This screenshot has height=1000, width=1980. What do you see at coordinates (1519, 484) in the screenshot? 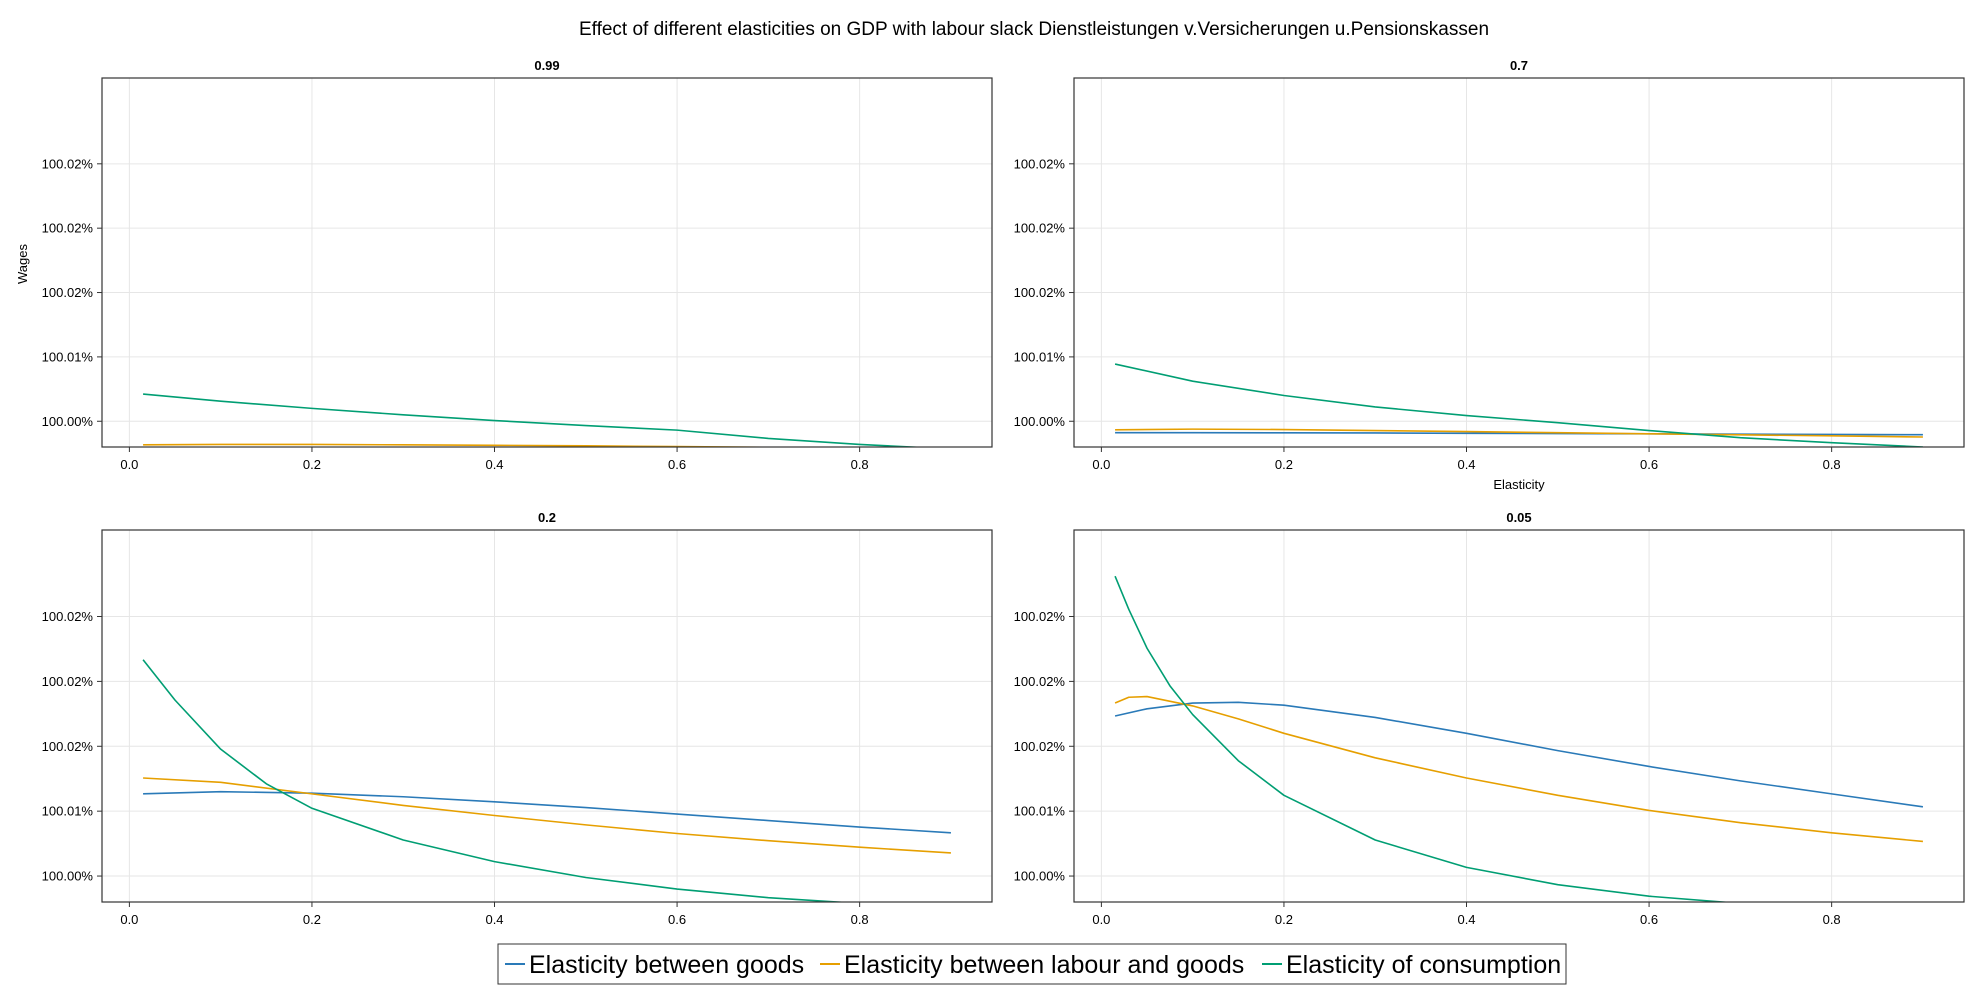
I see `x-axis-label: Elasticity` at bounding box center [1519, 484].